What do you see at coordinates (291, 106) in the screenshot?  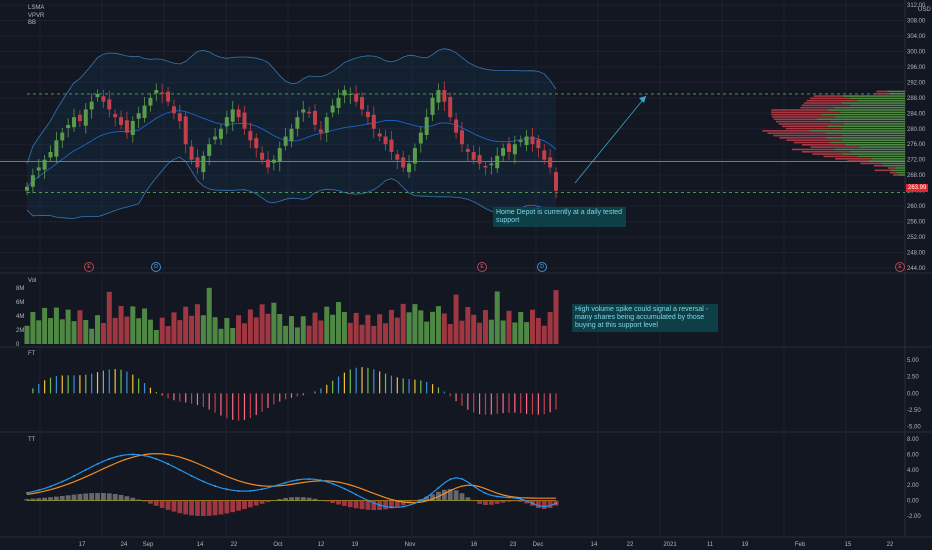 I see `bollinger-upper-band` at bounding box center [291, 106].